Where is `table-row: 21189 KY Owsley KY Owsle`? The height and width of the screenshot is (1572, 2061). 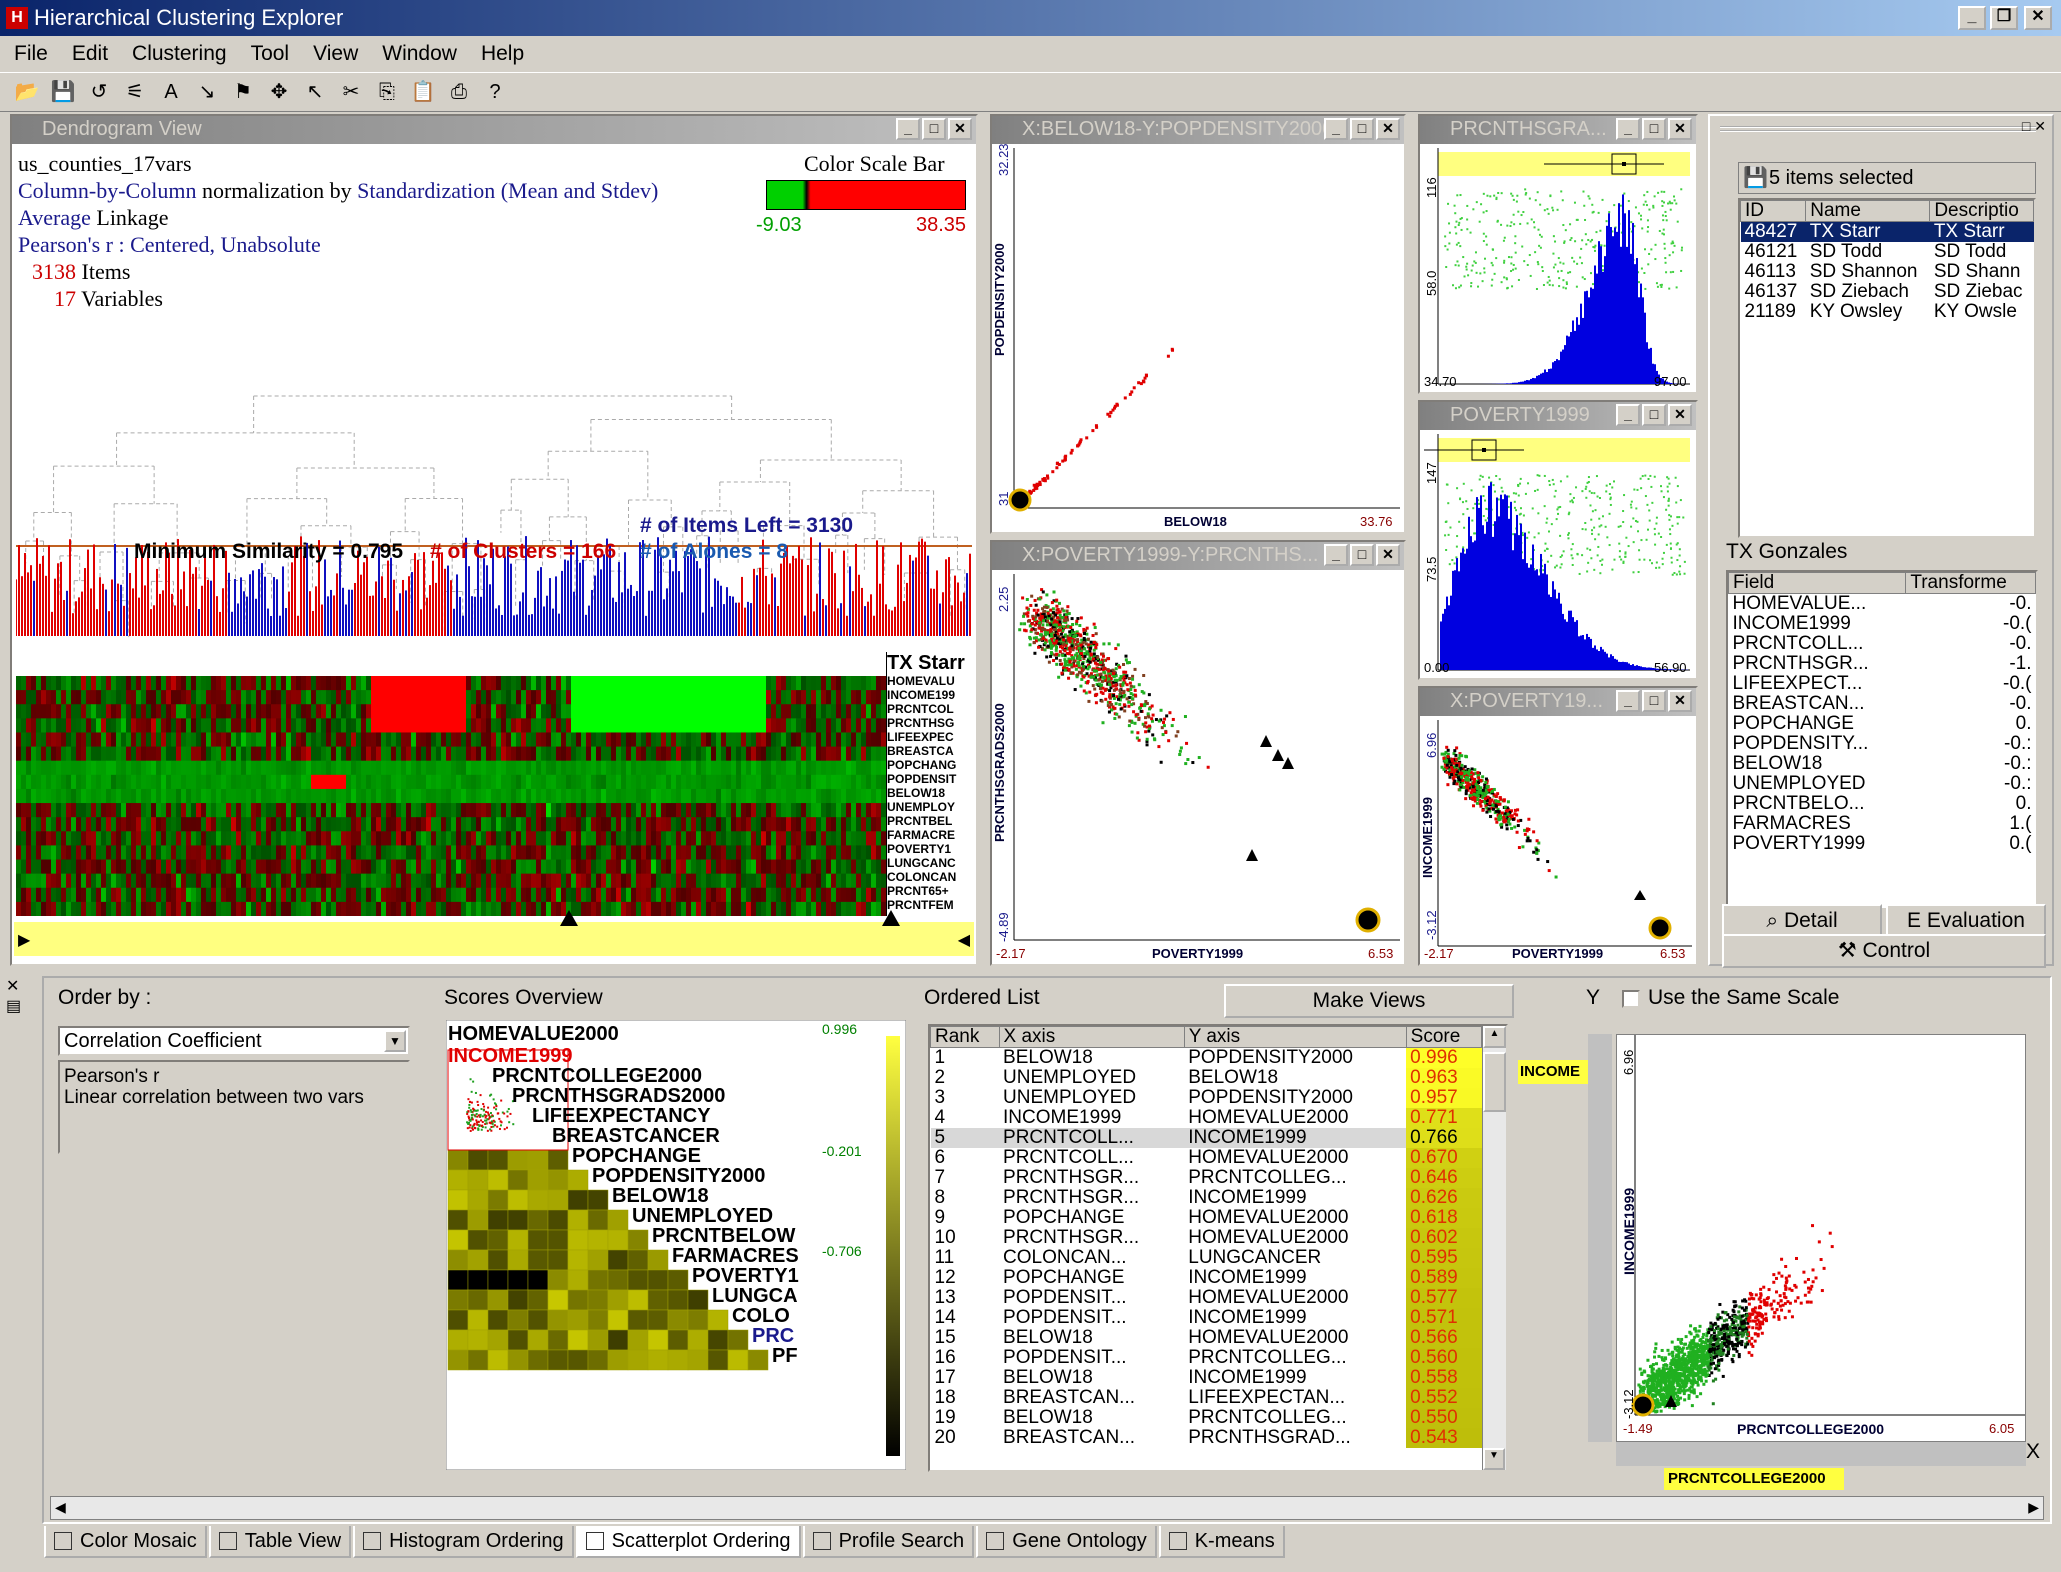 table-row: 21189 KY Owsley KY Owsle is located at coordinates (1887, 312).